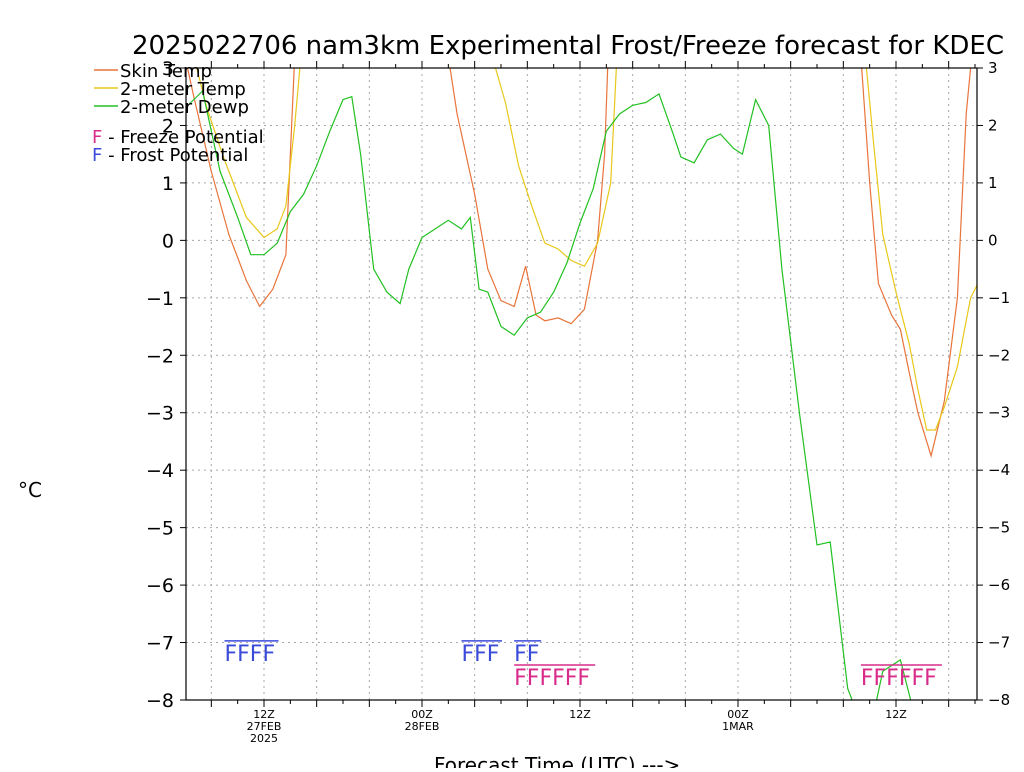 The image size is (1024, 772). Describe the element at coordinates (738, 726) in the screenshot. I see `x-tick-label: 1MAR` at that location.